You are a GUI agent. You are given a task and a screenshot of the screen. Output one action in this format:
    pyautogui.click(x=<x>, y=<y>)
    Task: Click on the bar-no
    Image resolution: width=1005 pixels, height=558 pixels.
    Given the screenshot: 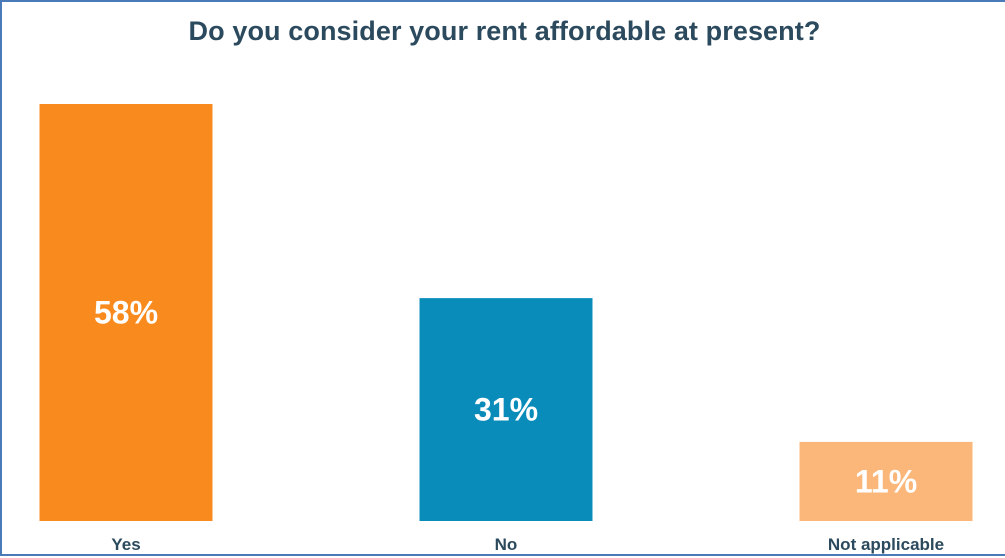 What is the action you would take?
    pyautogui.click(x=506, y=409)
    